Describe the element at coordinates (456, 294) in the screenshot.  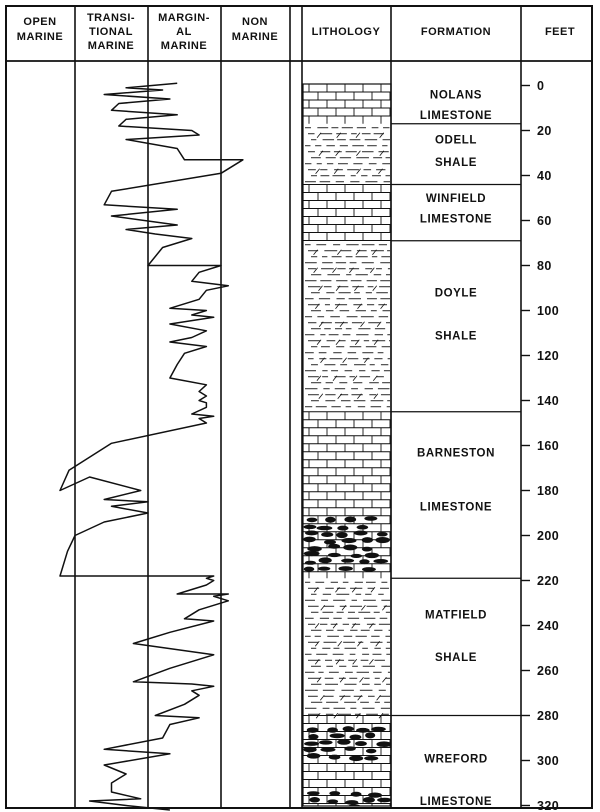
I see `formation-label: DOYLE` at that location.